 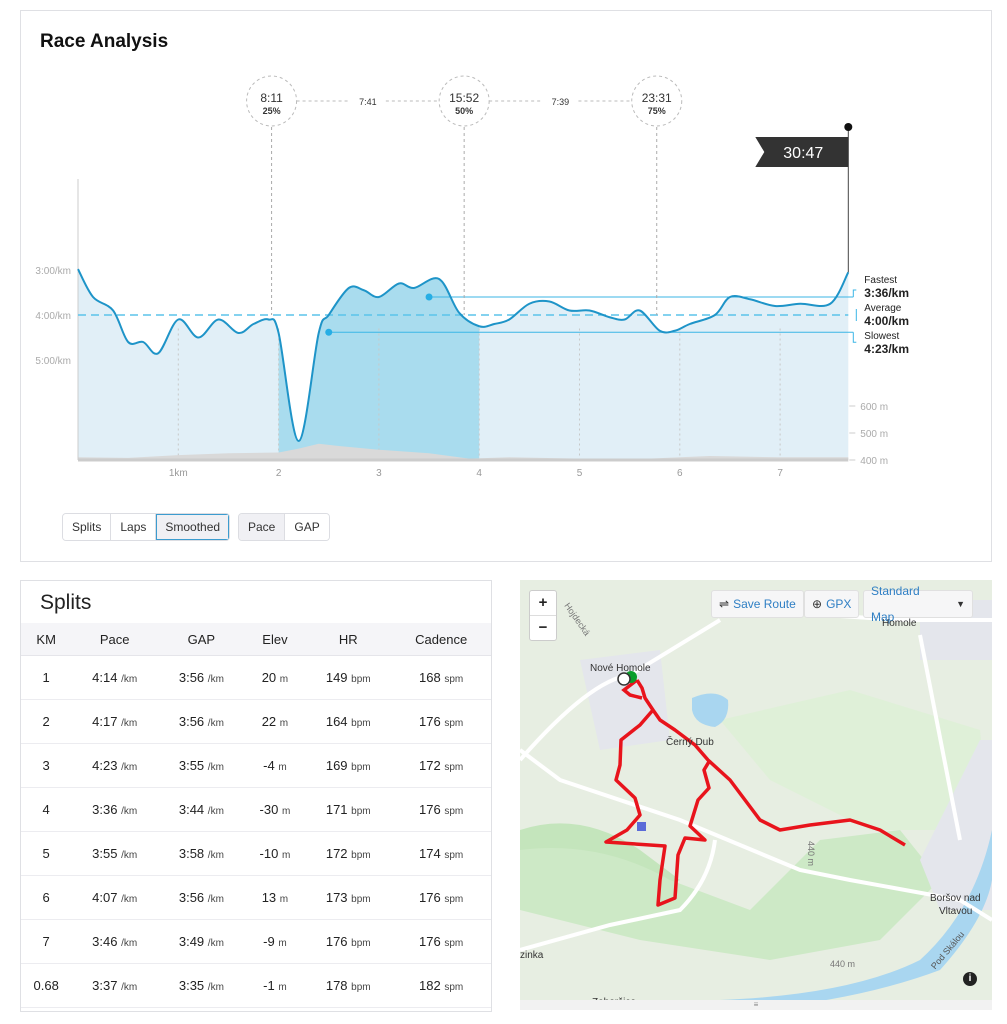 I want to click on slowest-value: 4:23/km, so click(x=886, y=349).